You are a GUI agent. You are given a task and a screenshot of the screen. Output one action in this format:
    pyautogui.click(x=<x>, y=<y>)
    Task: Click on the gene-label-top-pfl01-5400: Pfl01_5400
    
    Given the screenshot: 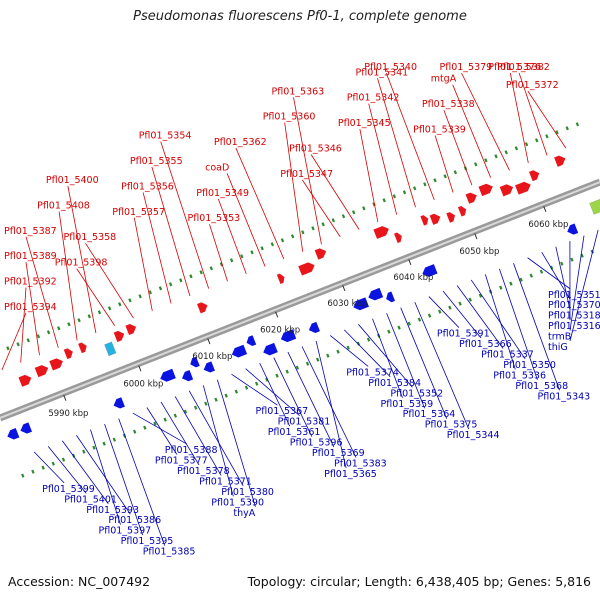 What is the action you would take?
    pyautogui.click(x=72, y=180)
    